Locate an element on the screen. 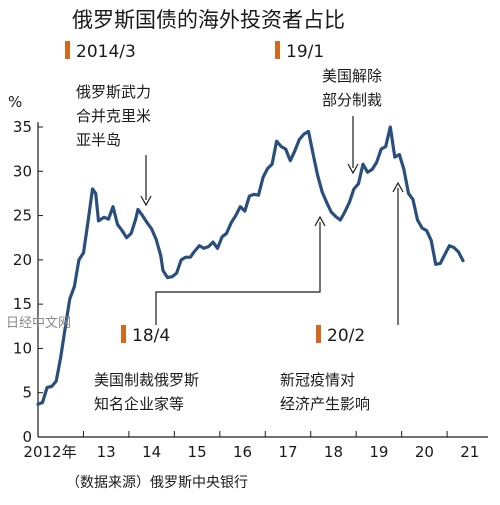 The image size is (500, 505). event-note-18-4-line1: 美国制裁俄罗斯 is located at coordinates (146, 380).